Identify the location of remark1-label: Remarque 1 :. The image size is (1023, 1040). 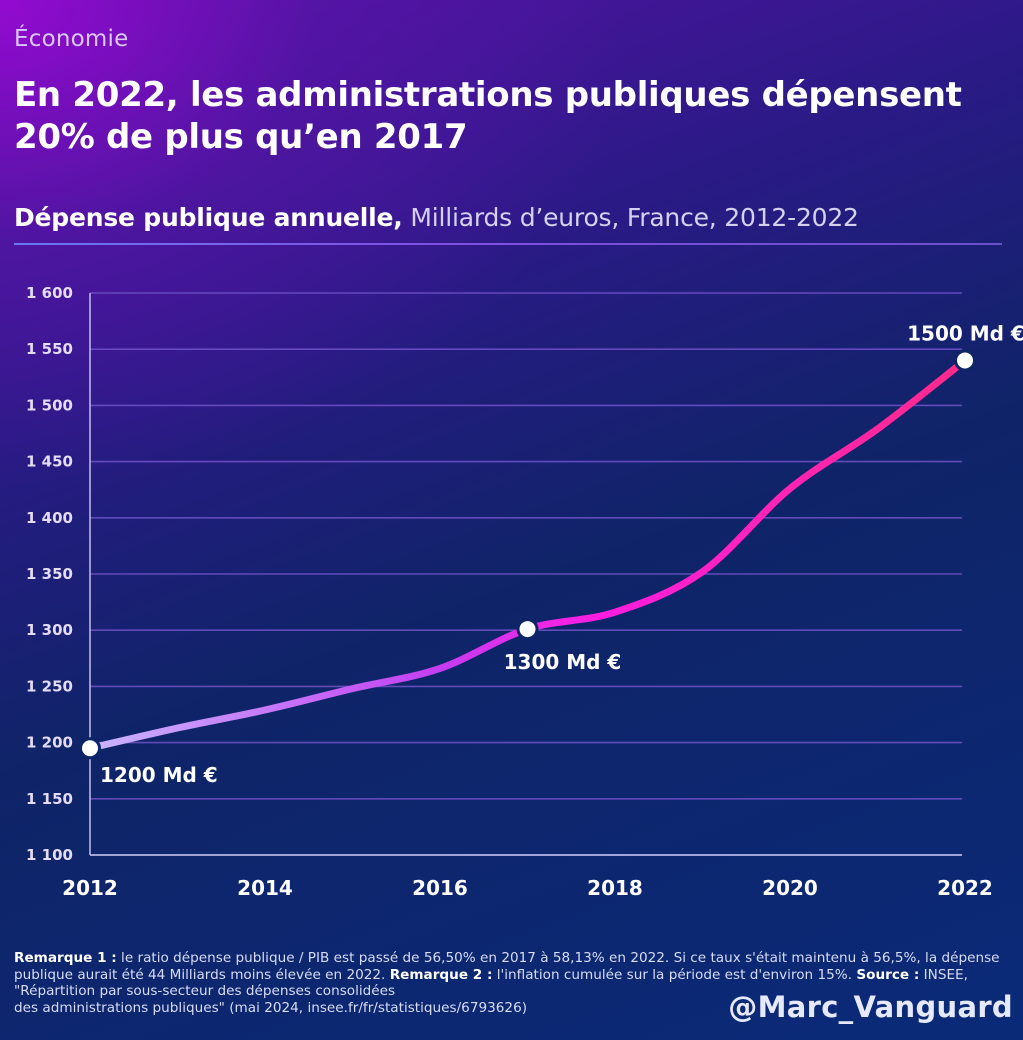
(65, 958).